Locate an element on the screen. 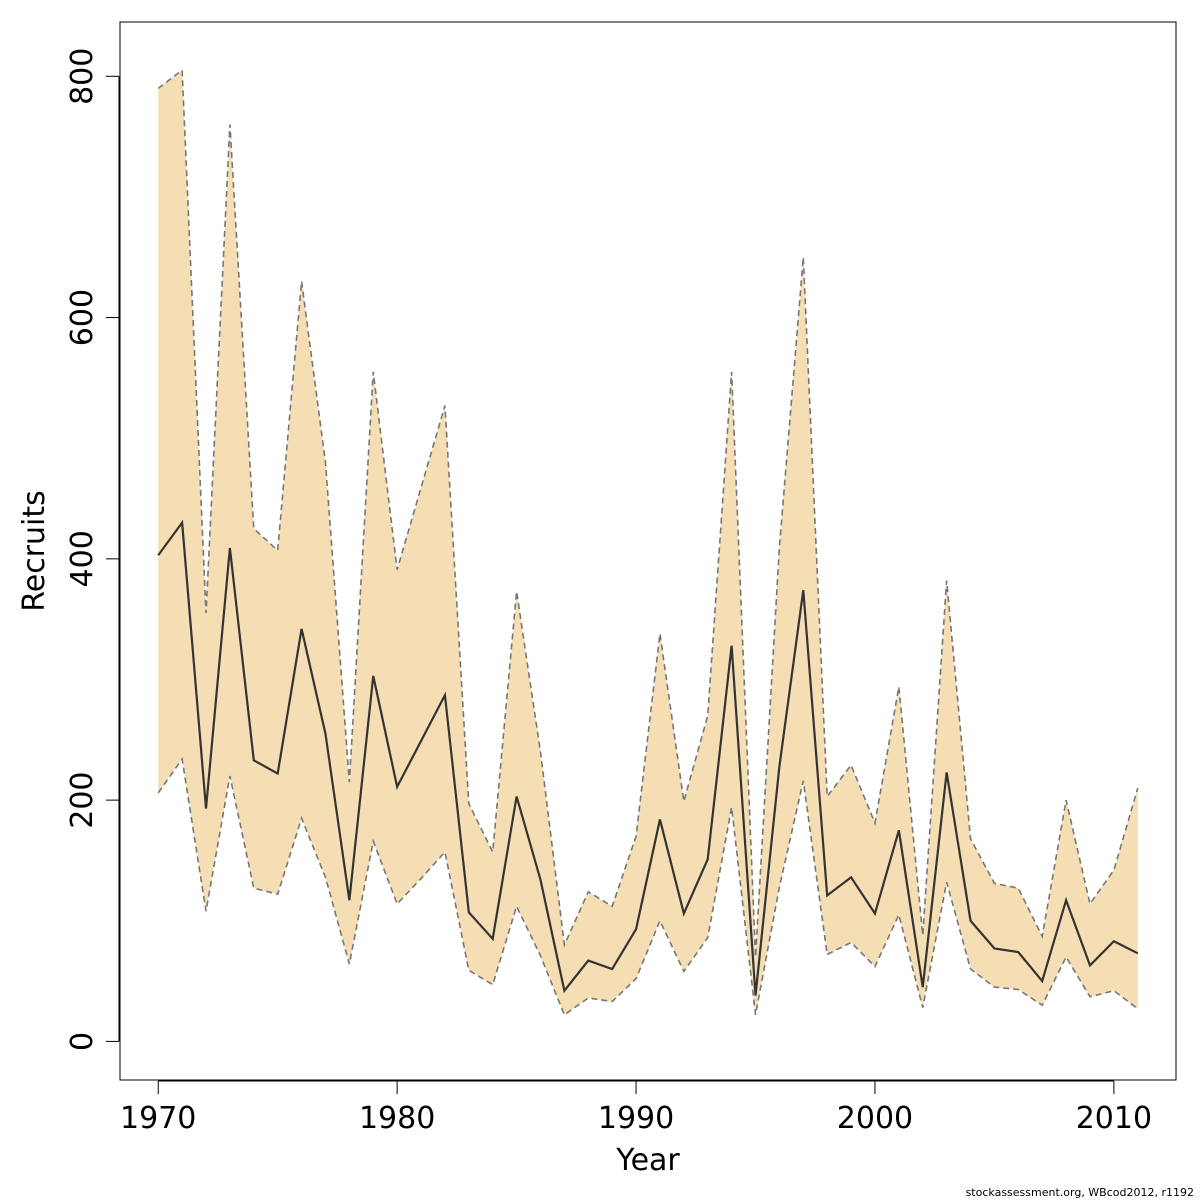  y-axis-title: Recruits is located at coordinates (34, 551).